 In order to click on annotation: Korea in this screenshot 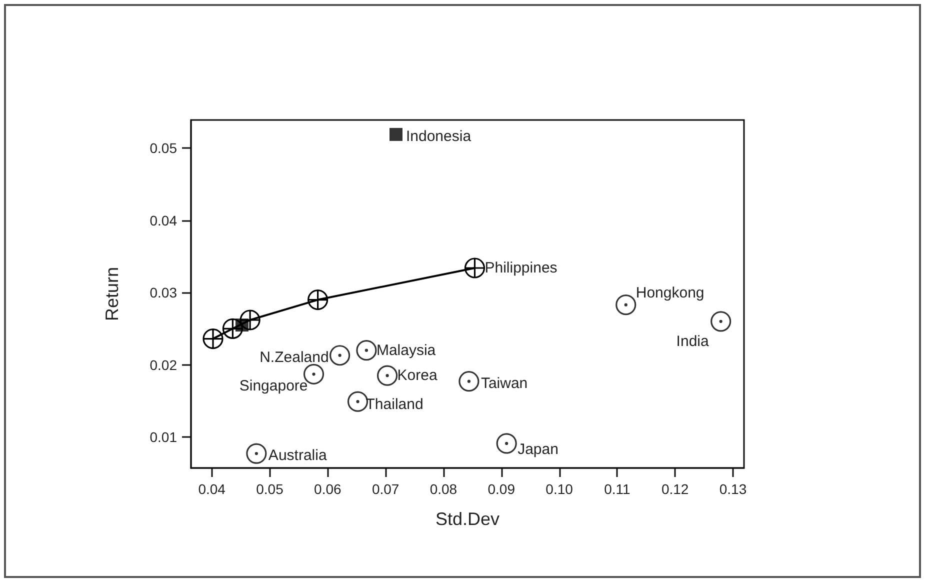, I will do `click(417, 375)`.